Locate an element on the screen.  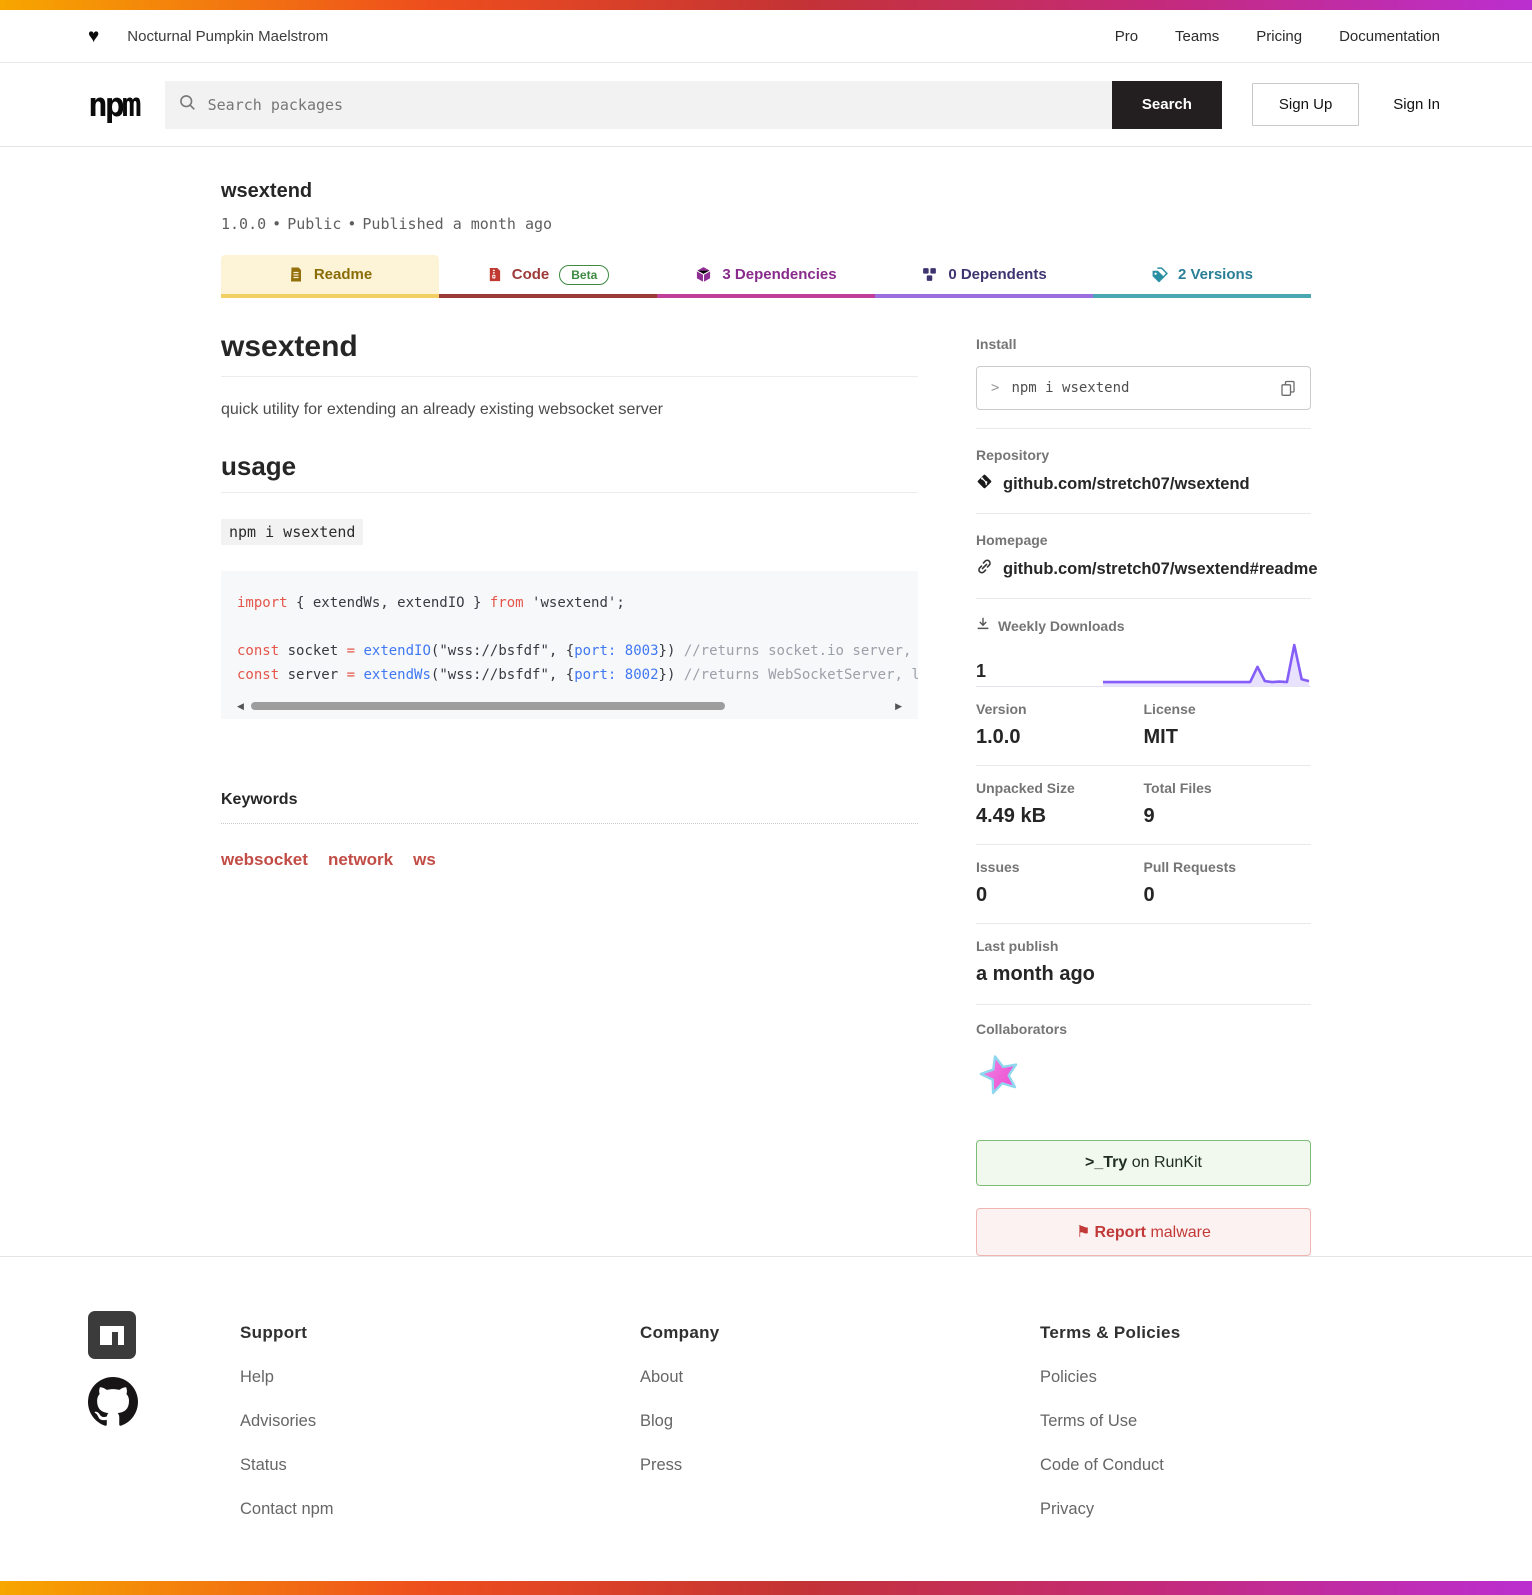
package-title: wsextend is located at coordinates (267, 191).